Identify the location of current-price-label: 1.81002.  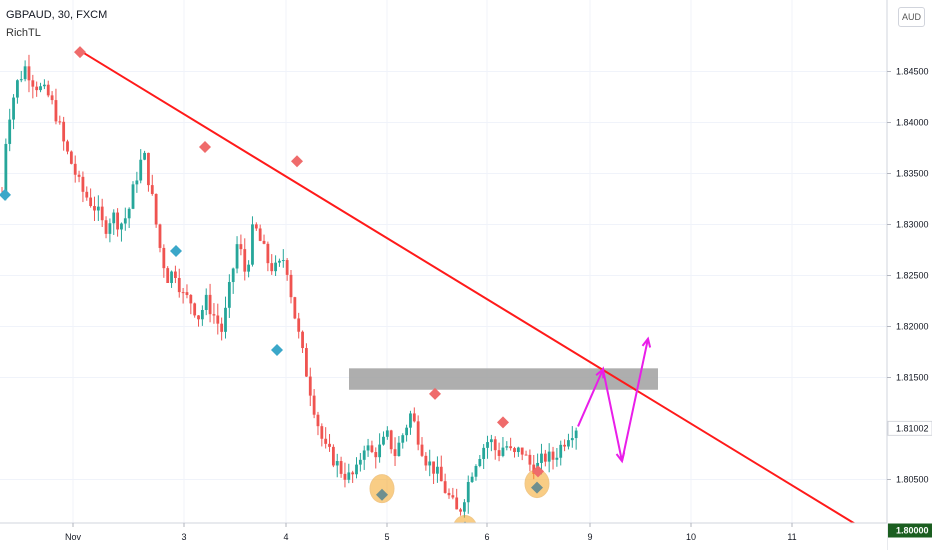
(912, 428).